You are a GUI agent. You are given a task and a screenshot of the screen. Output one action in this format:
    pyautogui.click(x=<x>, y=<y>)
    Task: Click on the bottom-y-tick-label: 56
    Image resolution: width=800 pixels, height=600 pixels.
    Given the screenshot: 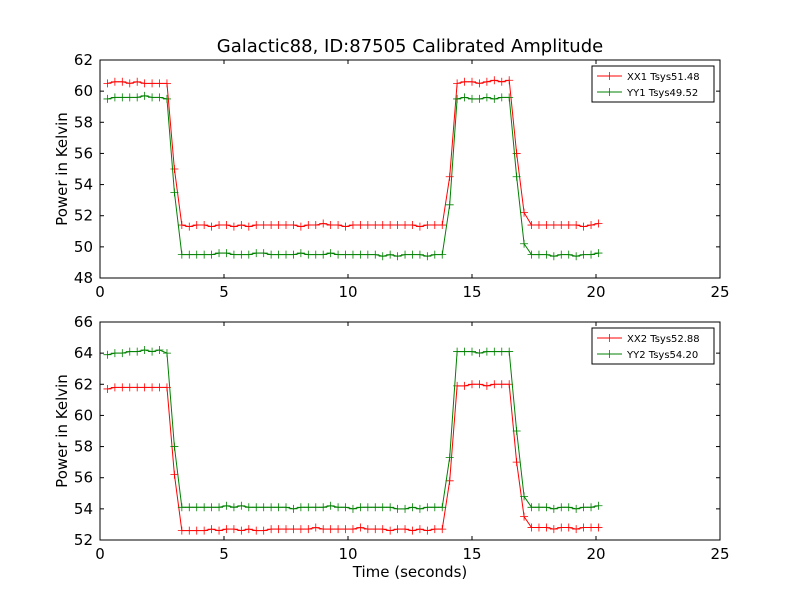 What is the action you would take?
    pyautogui.click(x=83, y=478)
    